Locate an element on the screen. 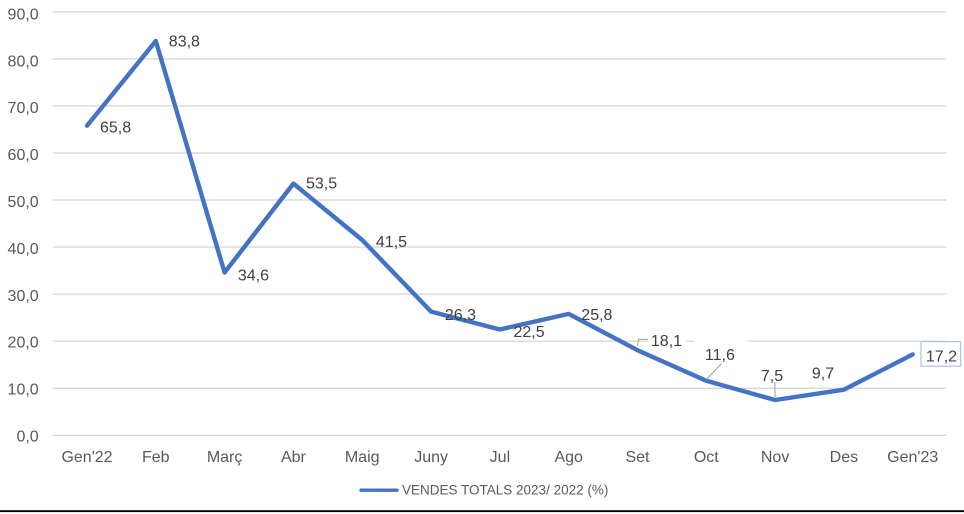 This screenshot has height=514, width=964. svg-text: Gen'23 is located at coordinates (912, 457).